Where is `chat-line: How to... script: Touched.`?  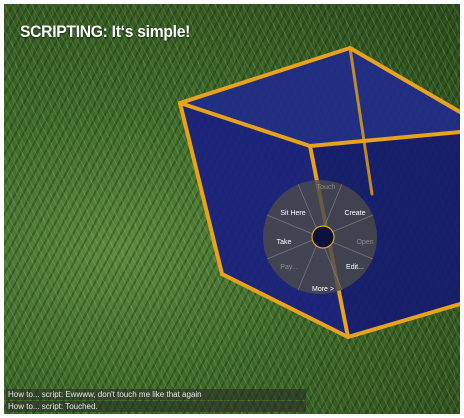 chat-line: How to... script: Touched. is located at coordinates (156, 406).